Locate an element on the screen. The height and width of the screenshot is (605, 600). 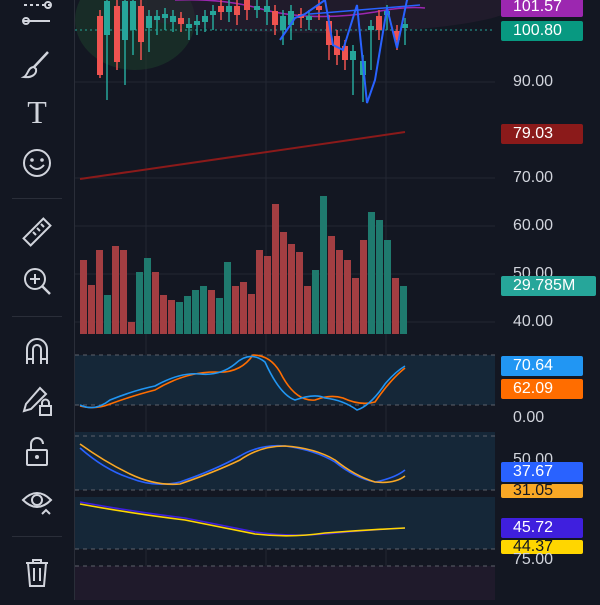
ruler-icon is located at coordinates (37, 232).